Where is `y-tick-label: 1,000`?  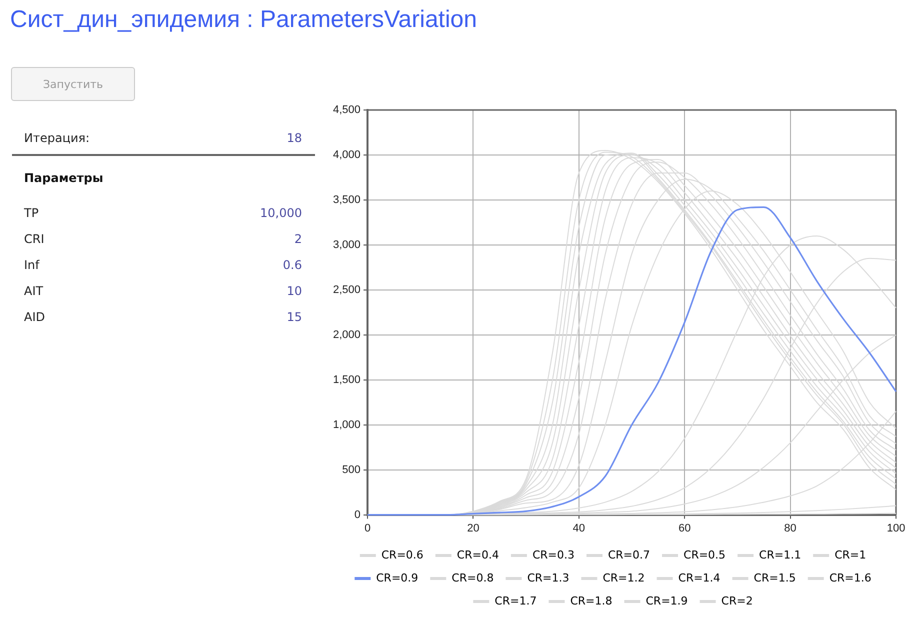
y-tick-label: 1,000 is located at coordinates (346, 424).